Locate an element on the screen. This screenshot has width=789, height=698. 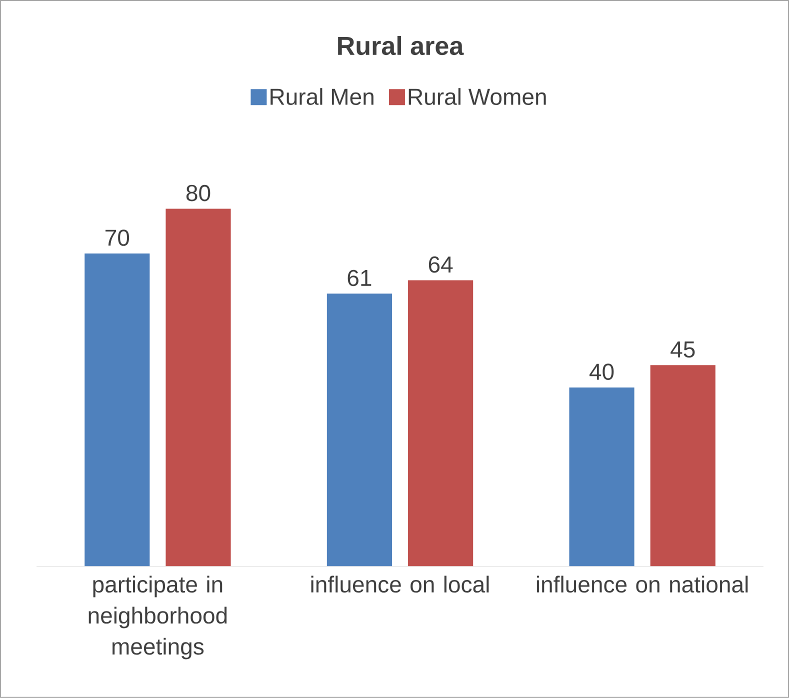
data-label: 70 is located at coordinates (118, 238).